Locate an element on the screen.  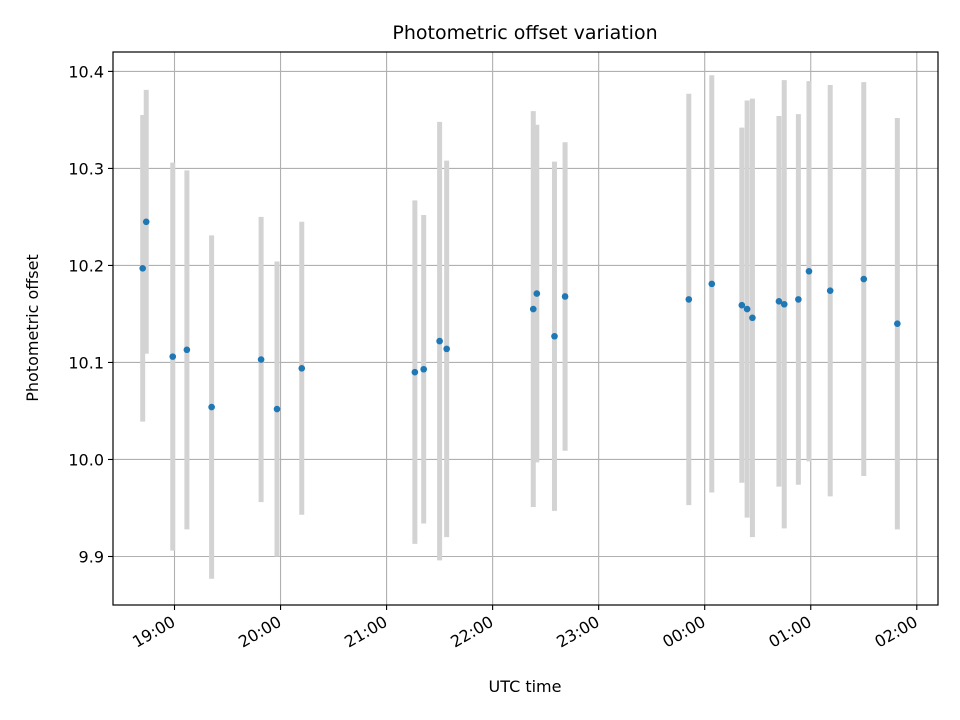
y-tick-label: 10.2 is located at coordinates (86, 265).